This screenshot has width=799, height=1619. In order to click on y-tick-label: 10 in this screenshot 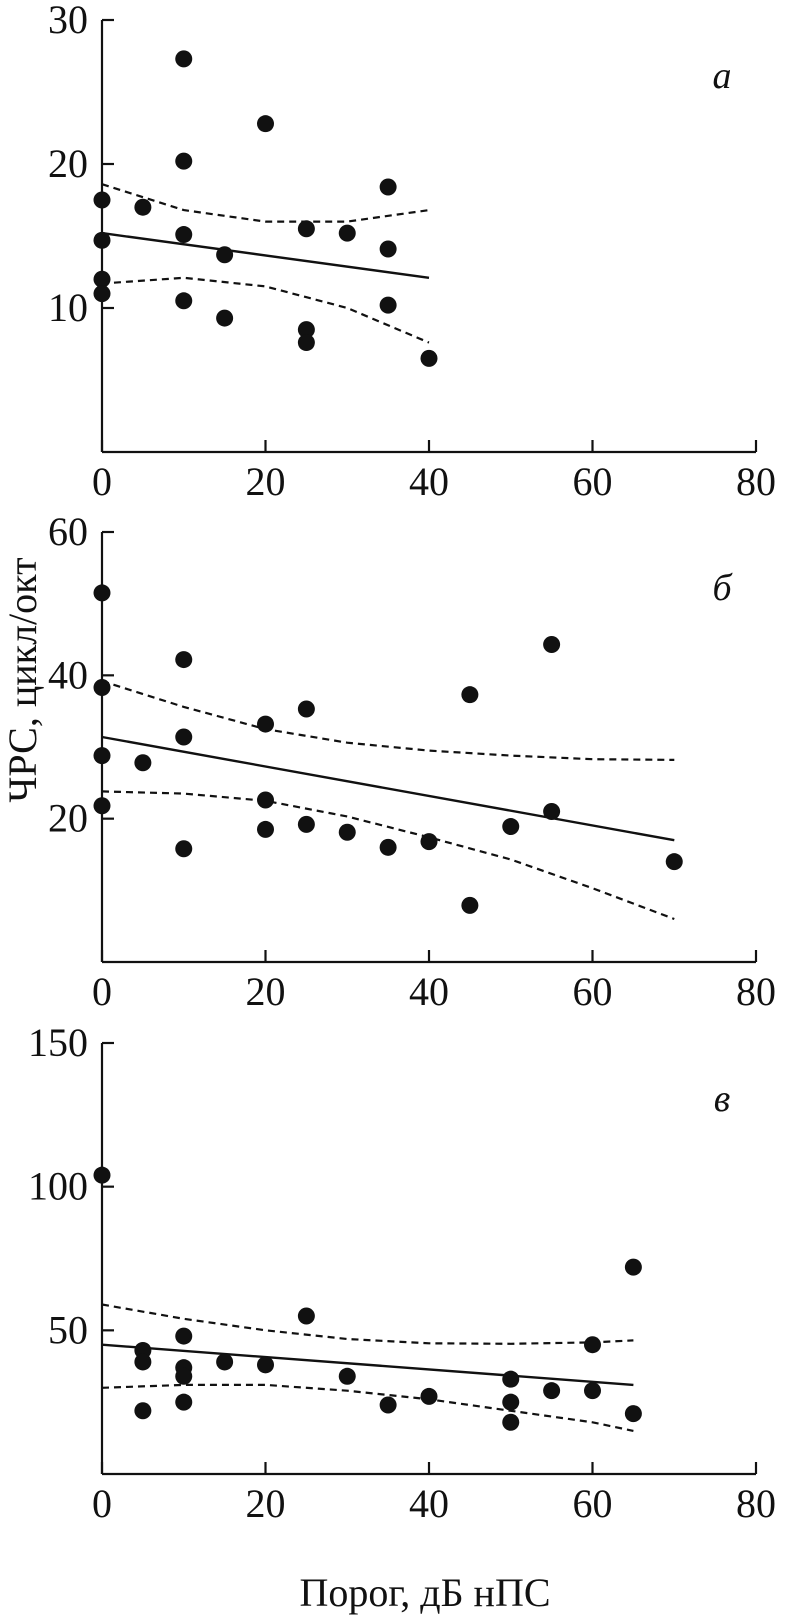, I will do `click(68, 307)`.